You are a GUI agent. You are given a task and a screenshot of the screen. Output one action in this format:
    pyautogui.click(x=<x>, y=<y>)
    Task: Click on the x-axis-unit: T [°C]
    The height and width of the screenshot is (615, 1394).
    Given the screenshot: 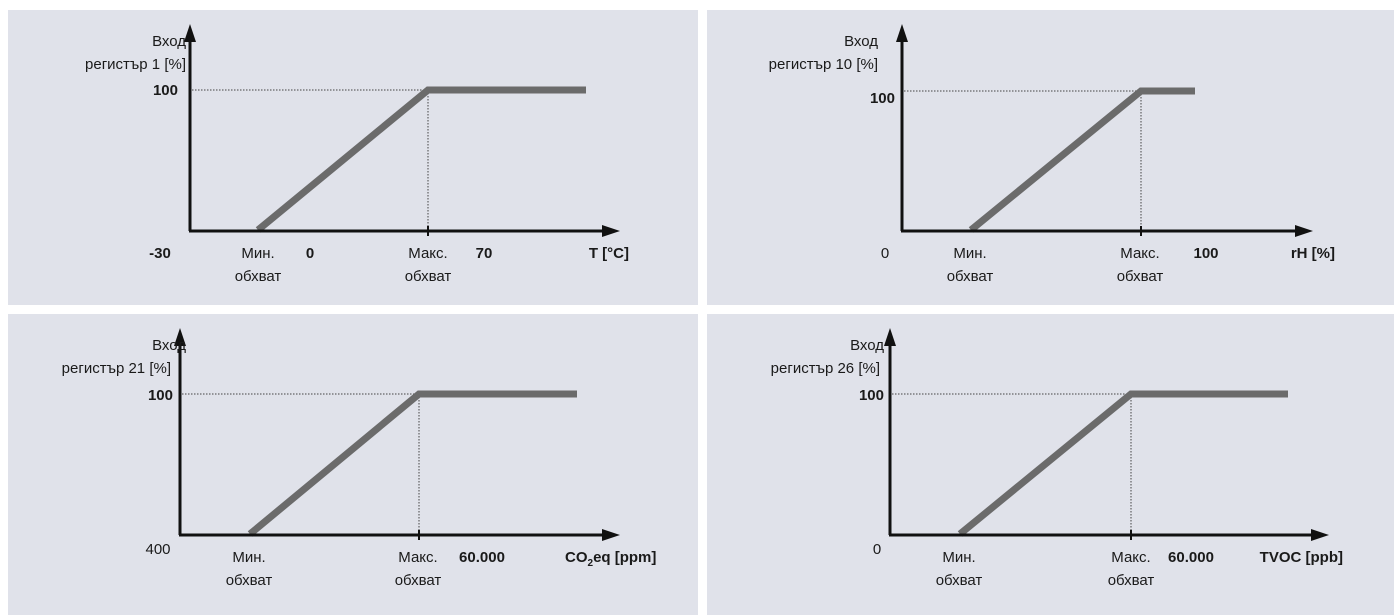 What is the action you would take?
    pyautogui.click(x=609, y=253)
    